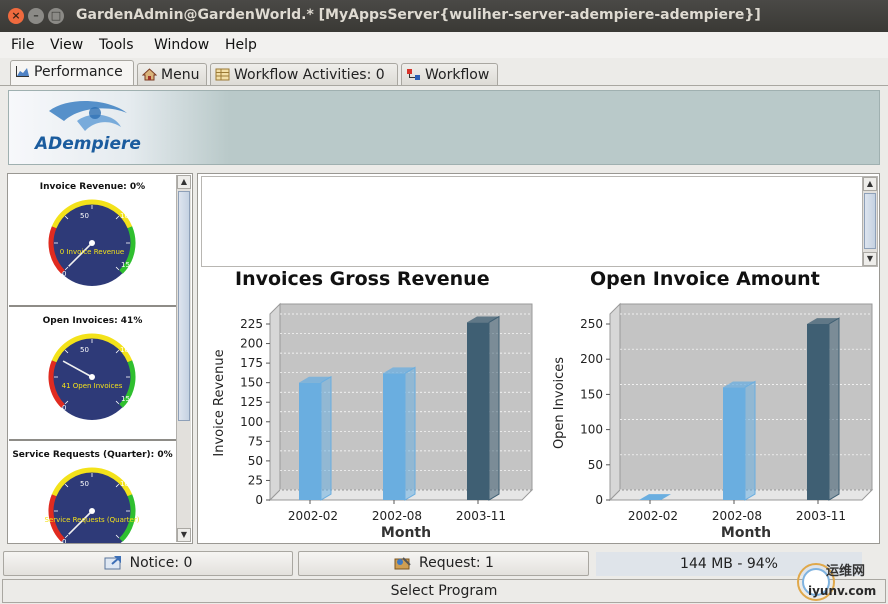 Image resolution: width=888 pixels, height=604 pixels. Describe the element at coordinates (559, 403) in the screenshot. I see `y-axis-label: Open Invoices` at that location.